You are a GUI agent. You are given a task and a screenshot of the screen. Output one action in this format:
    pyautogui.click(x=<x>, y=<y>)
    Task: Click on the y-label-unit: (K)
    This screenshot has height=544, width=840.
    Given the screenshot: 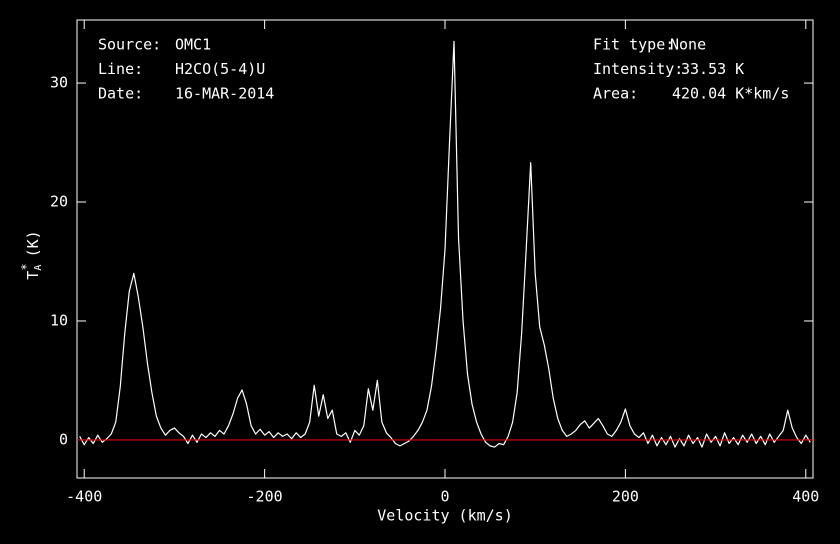 What is the action you would take?
    pyautogui.click(x=33, y=243)
    